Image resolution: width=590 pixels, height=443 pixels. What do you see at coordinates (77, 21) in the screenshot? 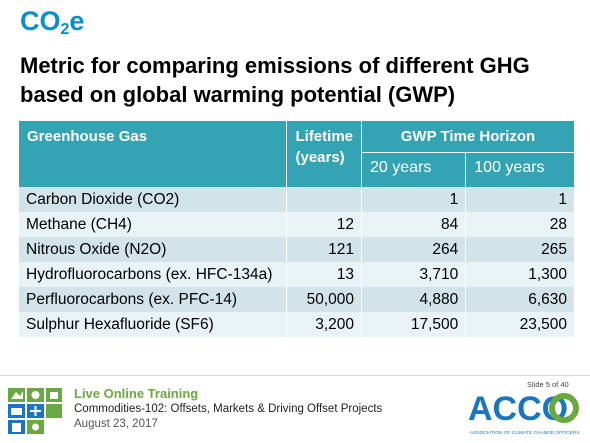
I see `title-suffix: e` at bounding box center [77, 21].